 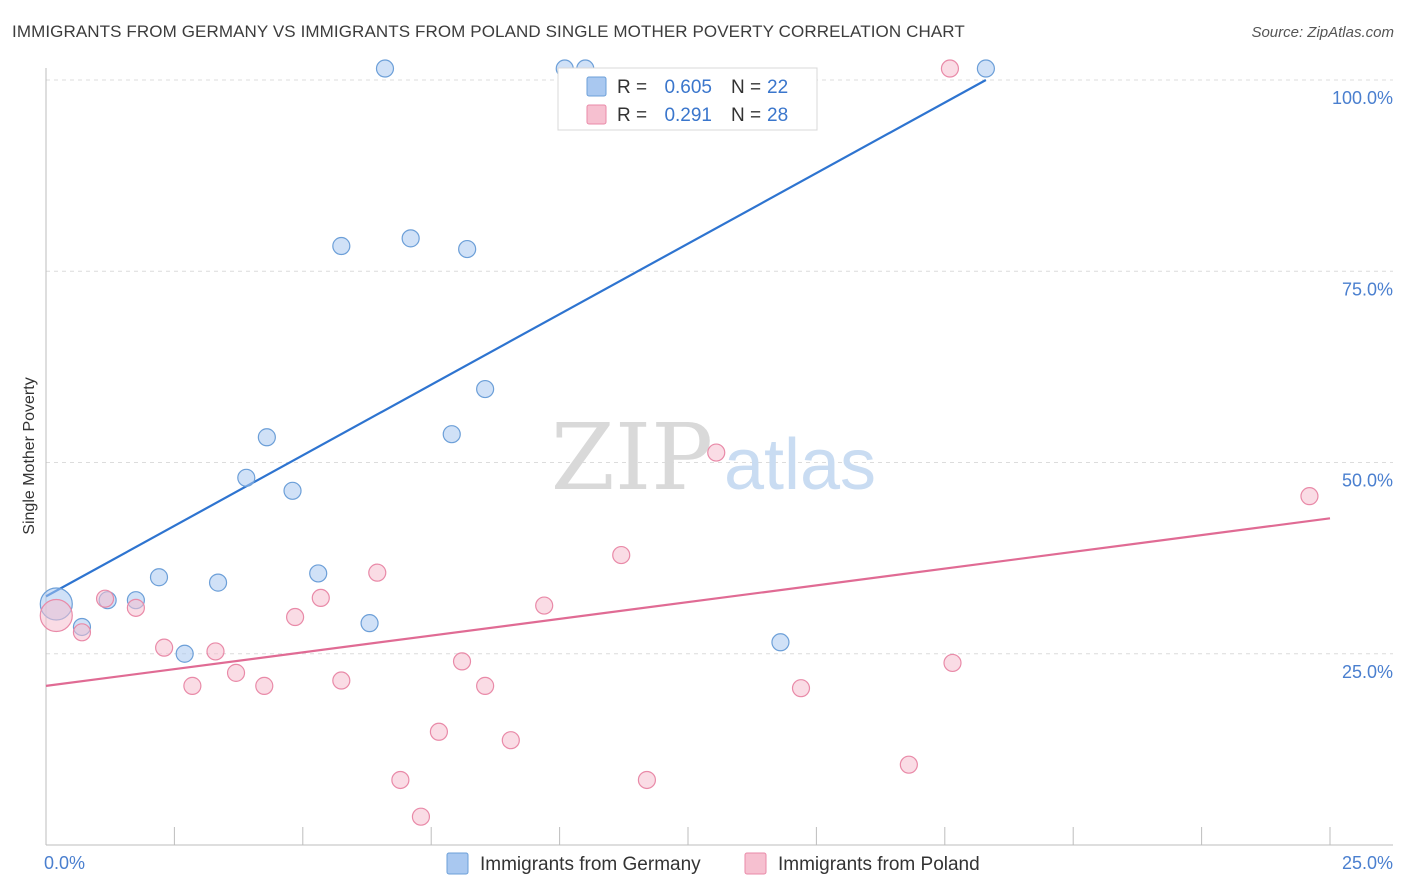 I want to click on watermark-zip: ZIP, so click(x=632, y=457).